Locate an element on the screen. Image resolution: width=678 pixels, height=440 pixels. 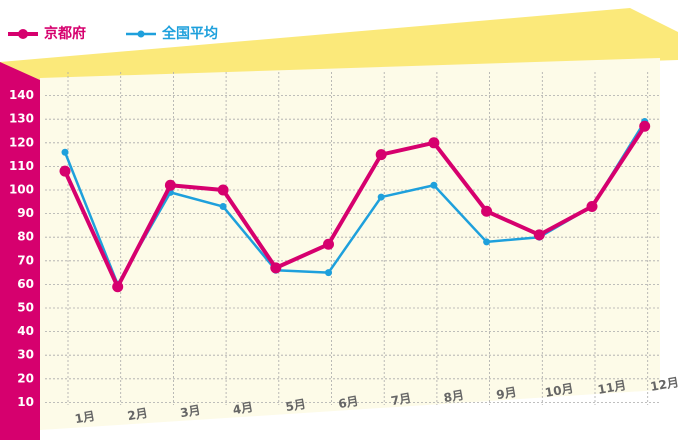
y-tick-label: 110 is located at coordinates (21, 166).